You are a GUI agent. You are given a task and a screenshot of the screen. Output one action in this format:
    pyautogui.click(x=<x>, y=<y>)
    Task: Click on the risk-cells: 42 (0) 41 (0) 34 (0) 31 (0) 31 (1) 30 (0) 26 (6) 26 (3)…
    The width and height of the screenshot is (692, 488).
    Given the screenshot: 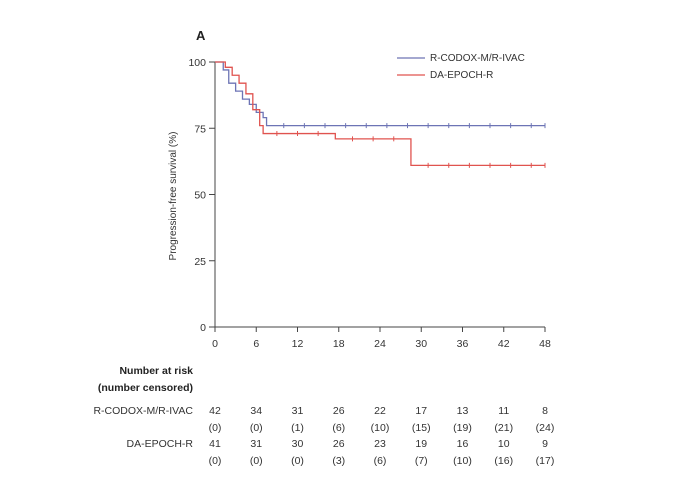 What is the action you would take?
    pyautogui.click(x=382, y=436)
    